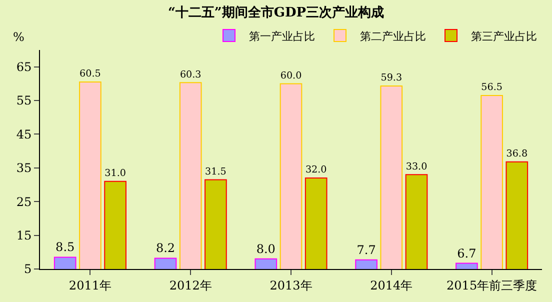 The image size is (552, 302). I want to click on data-label: 8.0, so click(266, 249).